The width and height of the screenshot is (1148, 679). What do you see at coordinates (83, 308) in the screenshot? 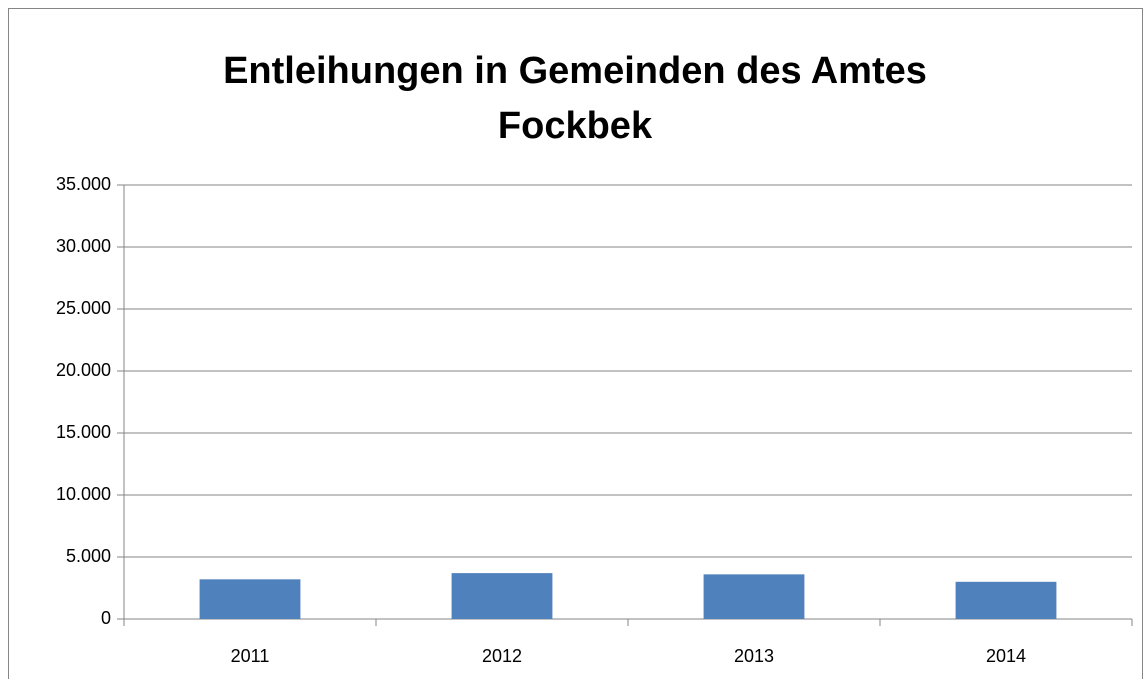
I see `y-tick-label: 25.000` at bounding box center [83, 308].